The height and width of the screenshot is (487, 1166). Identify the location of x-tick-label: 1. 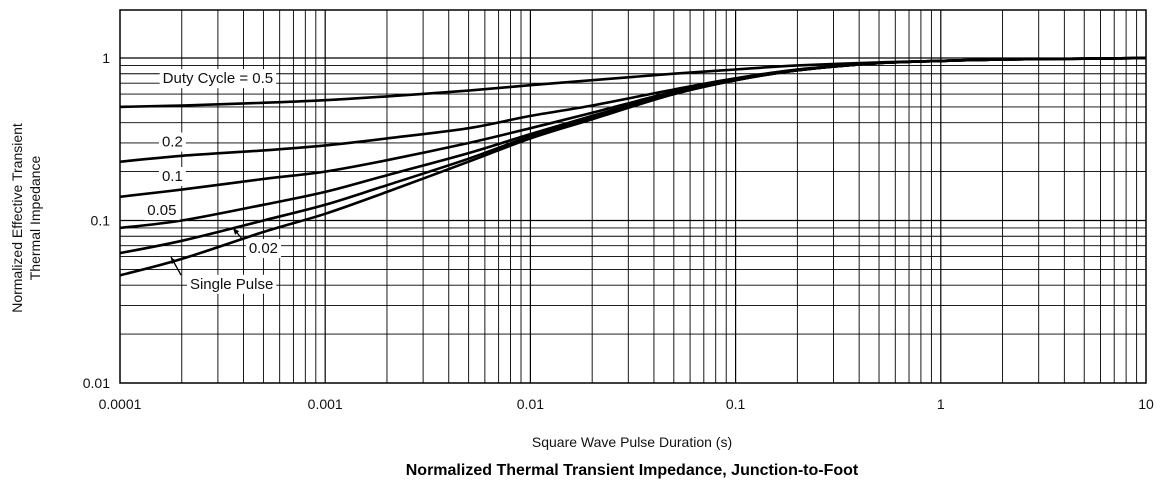
(941, 404).